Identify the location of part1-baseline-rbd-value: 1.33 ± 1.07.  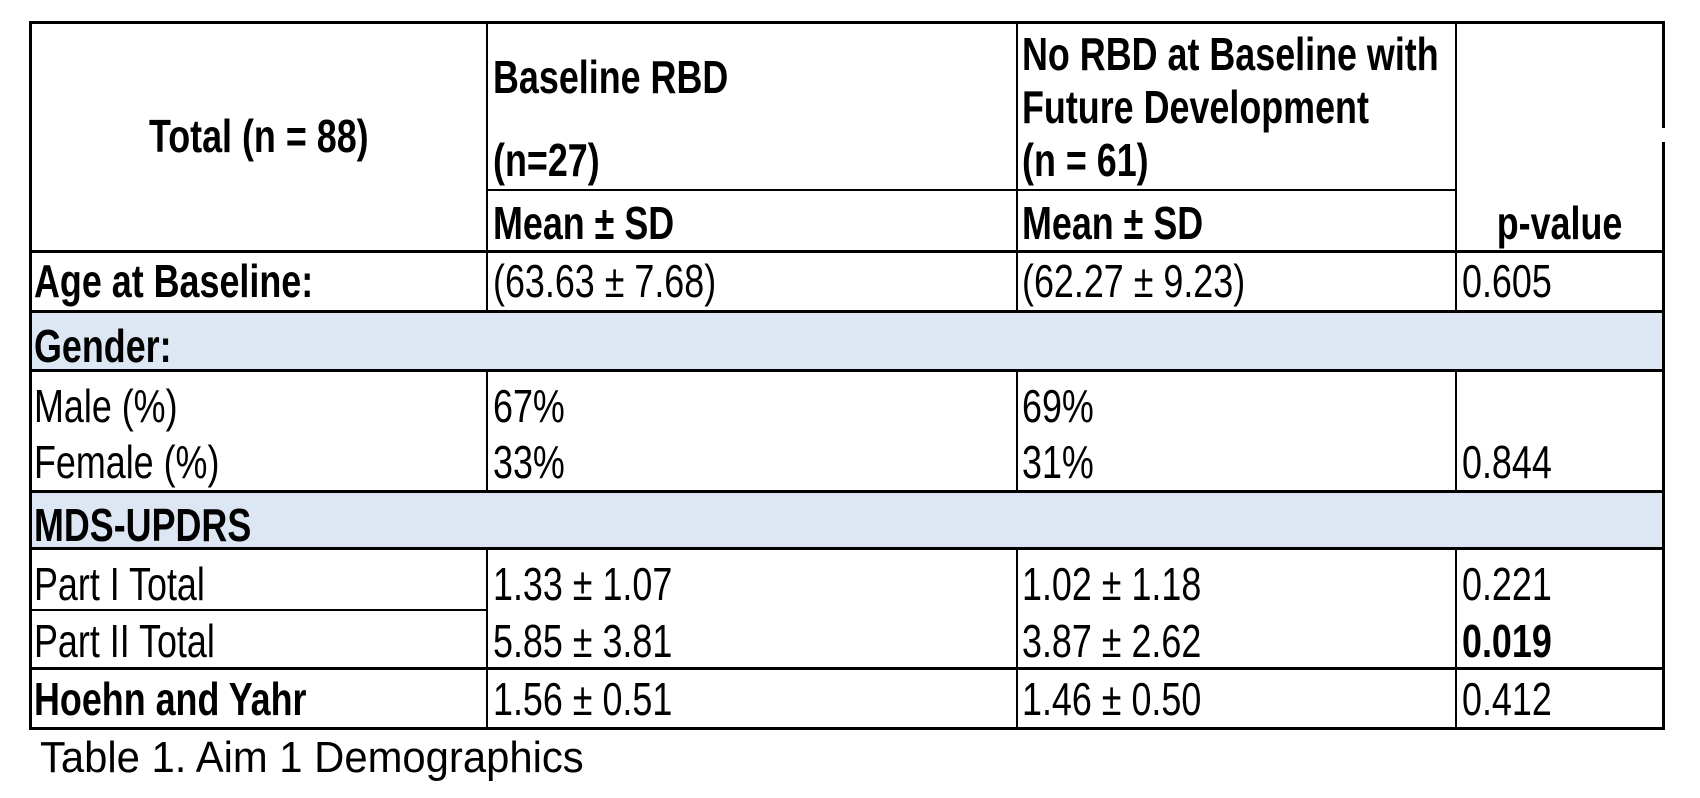
(583, 584).